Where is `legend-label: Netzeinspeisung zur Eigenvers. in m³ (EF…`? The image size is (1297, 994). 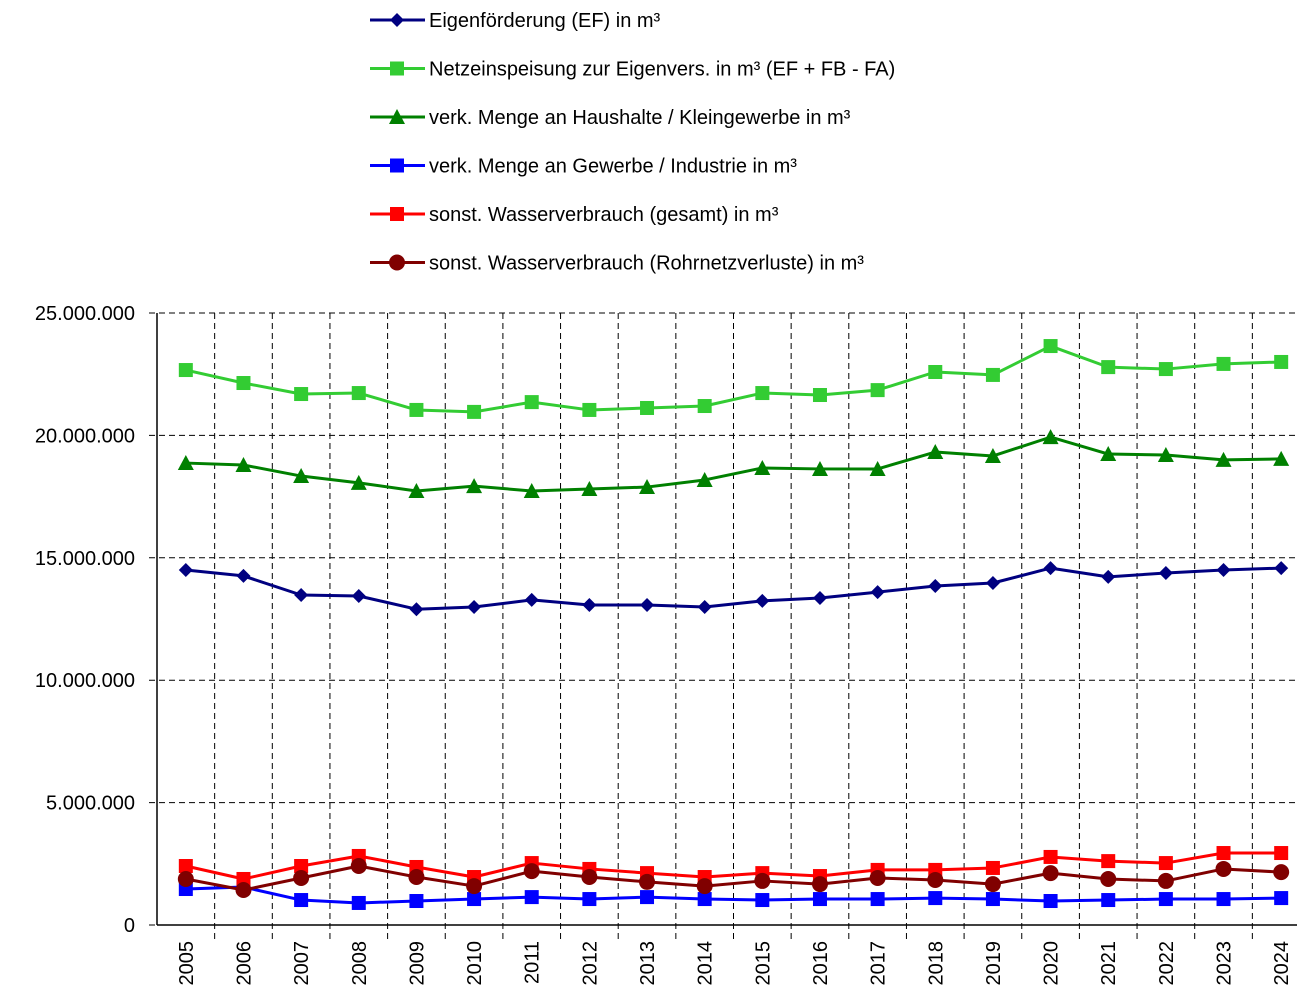 legend-label: Netzeinspeisung zur Eigenvers. in m³ (EF… is located at coordinates (662, 70).